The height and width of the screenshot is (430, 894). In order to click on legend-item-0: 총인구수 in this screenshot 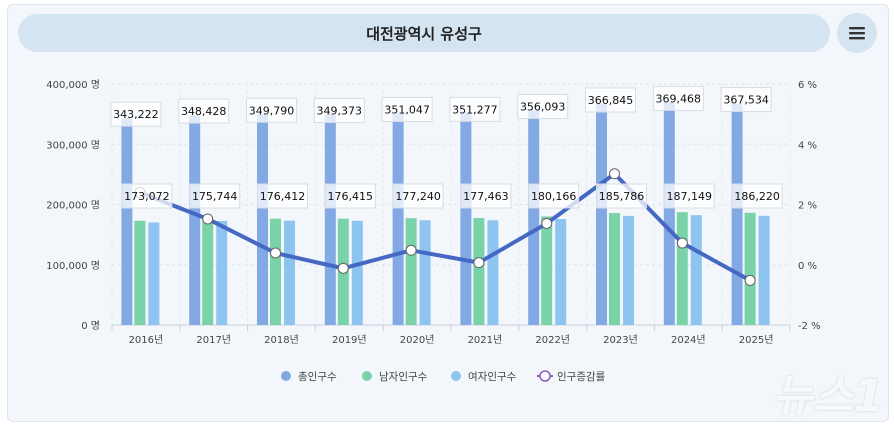, I will do `click(309, 377)`.